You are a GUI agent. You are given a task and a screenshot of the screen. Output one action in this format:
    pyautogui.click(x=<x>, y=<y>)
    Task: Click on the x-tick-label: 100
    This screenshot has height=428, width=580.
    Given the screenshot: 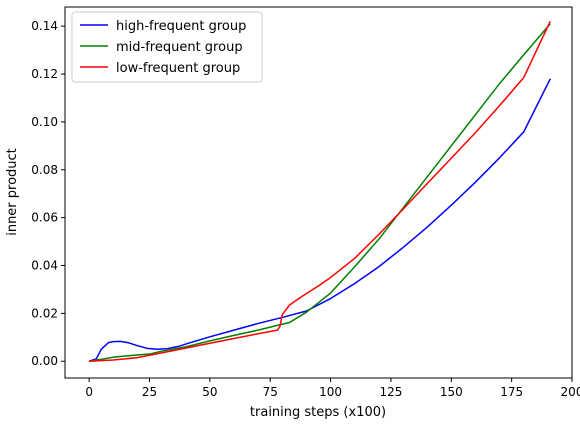 What is the action you would take?
    pyautogui.click(x=330, y=392)
    